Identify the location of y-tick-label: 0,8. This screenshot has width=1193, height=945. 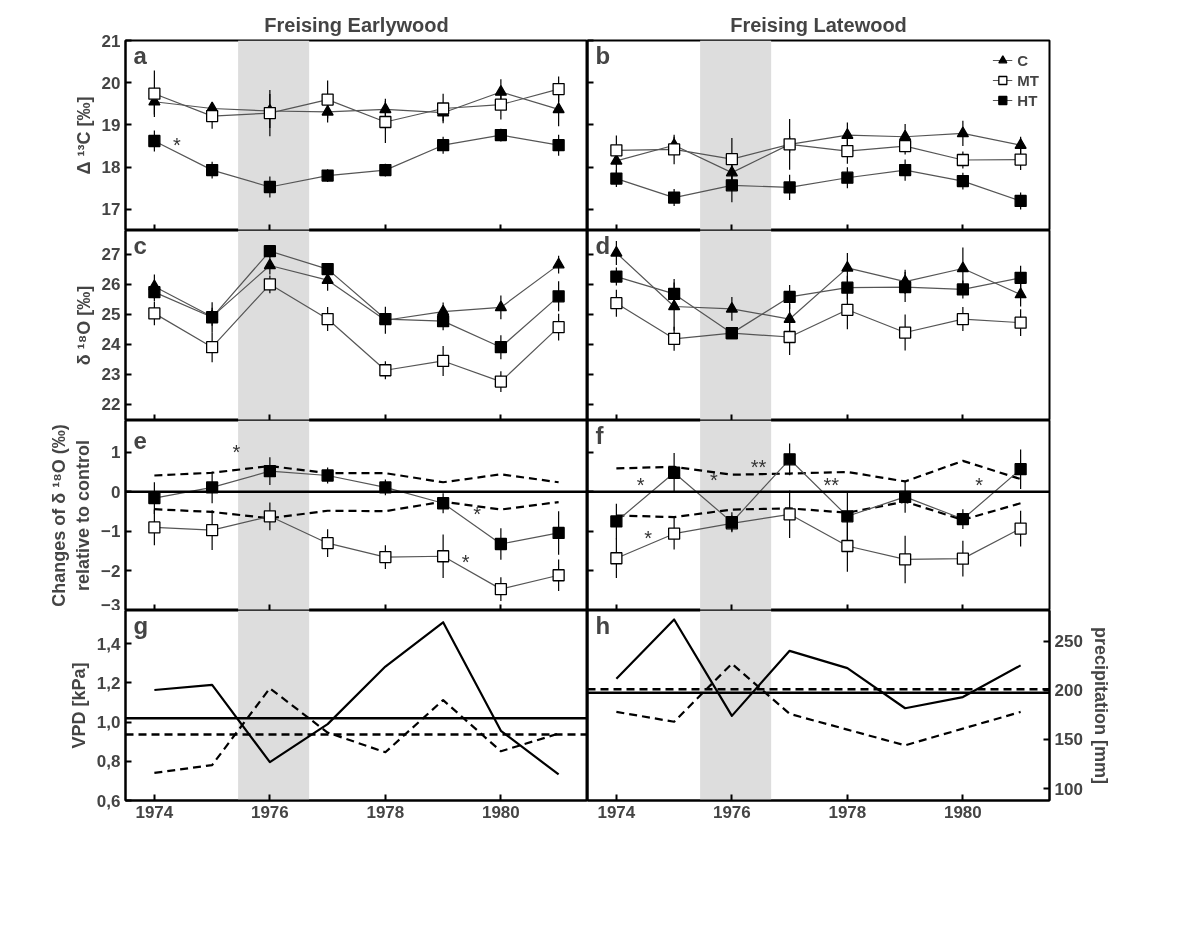
(108, 762).